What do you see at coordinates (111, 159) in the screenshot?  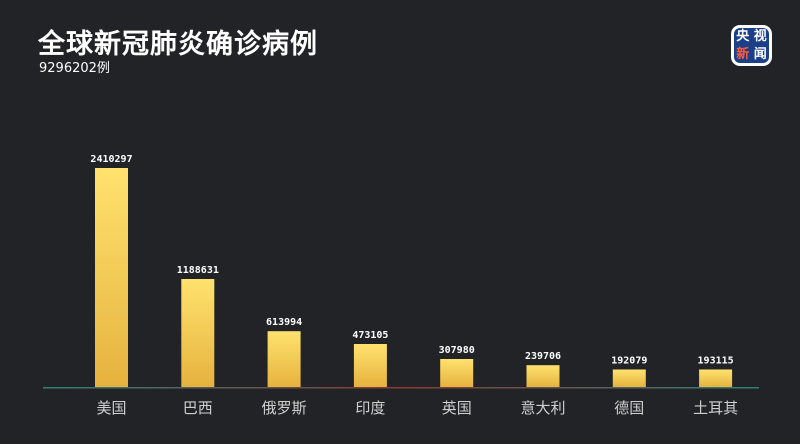 I see `value-label-0: 2410297` at bounding box center [111, 159].